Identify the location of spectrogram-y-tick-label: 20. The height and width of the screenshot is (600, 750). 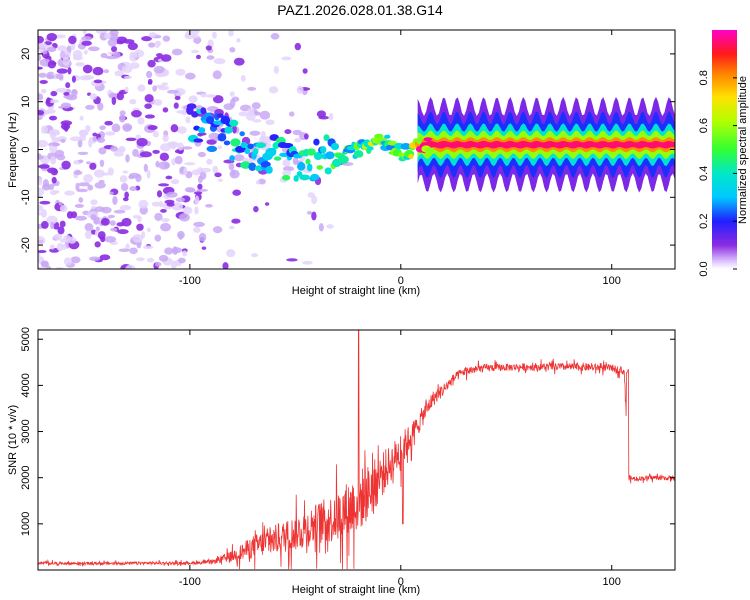
(26, 54).